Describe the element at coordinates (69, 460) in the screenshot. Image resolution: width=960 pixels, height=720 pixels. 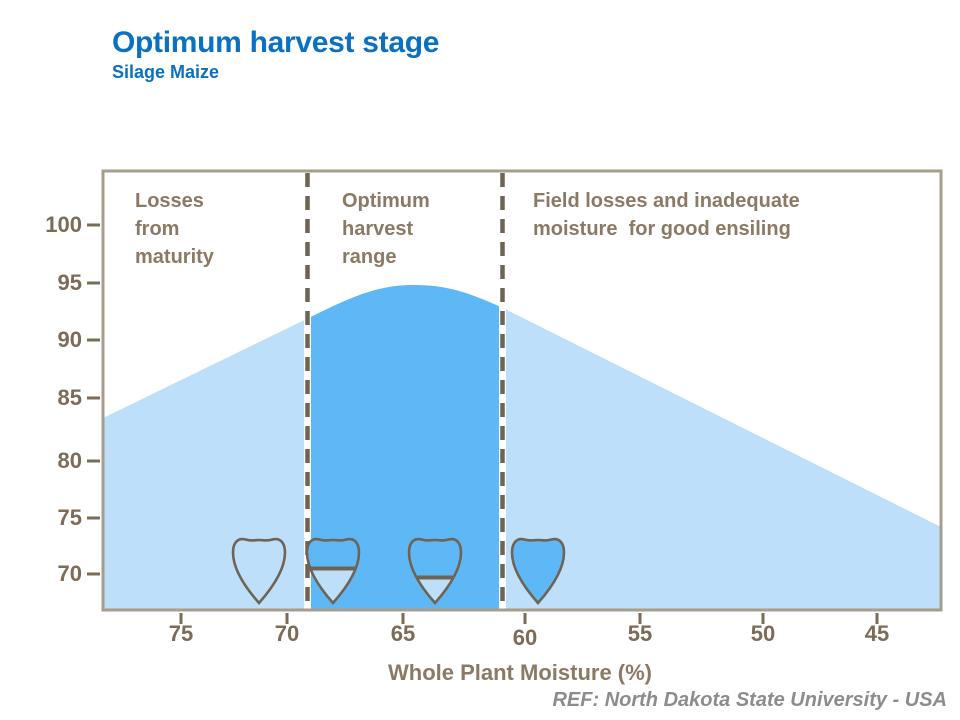
I see `y-tick-label-80: 80` at that location.